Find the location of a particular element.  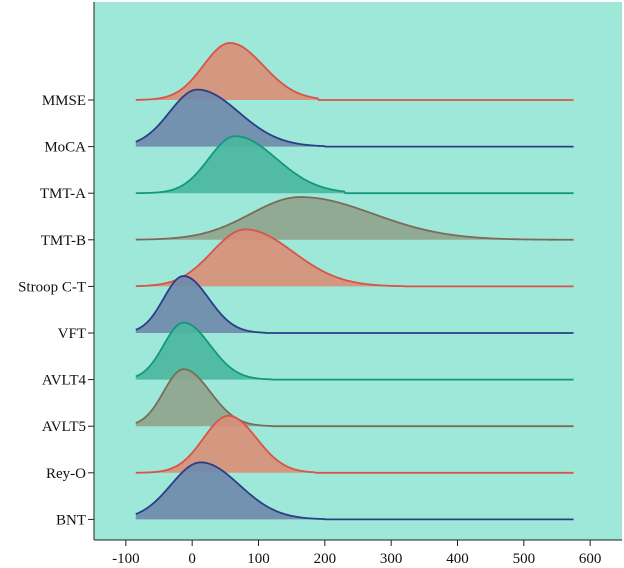

y-tick-label-avlt5: AVLT5 is located at coordinates (64, 427).